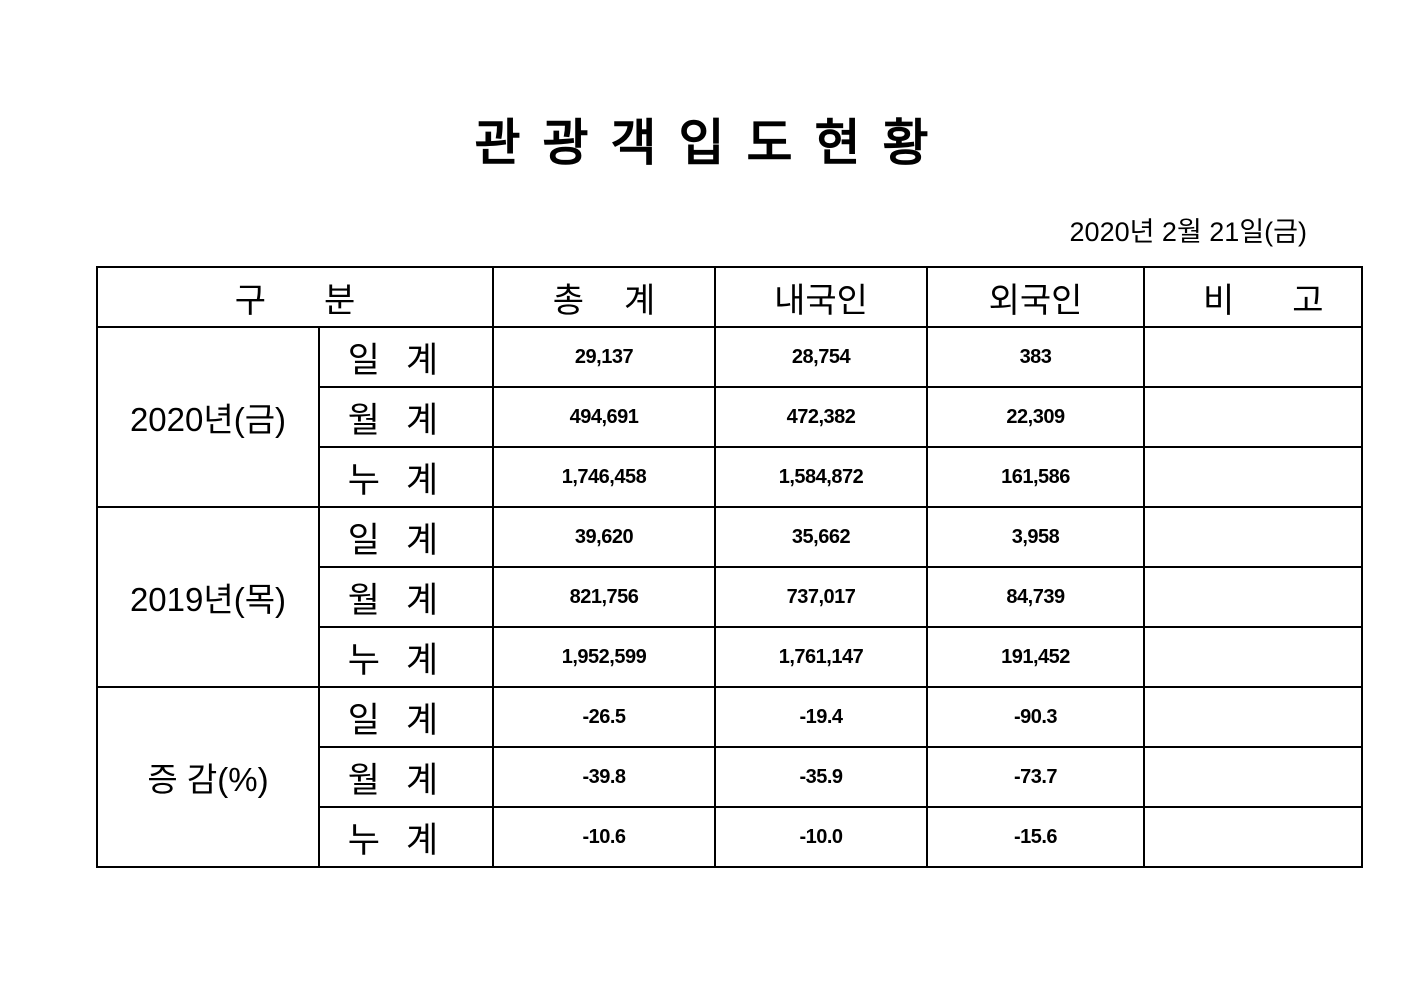  Describe the element at coordinates (821, 597) in the screenshot. I see `cell-domestic: 737,017` at that location.